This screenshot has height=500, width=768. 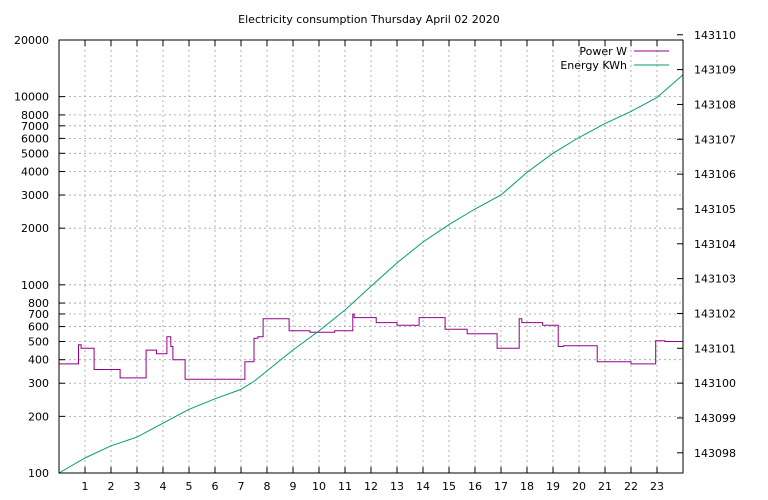 I want to click on y-left-tick-label: 400, so click(x=38, y=360).